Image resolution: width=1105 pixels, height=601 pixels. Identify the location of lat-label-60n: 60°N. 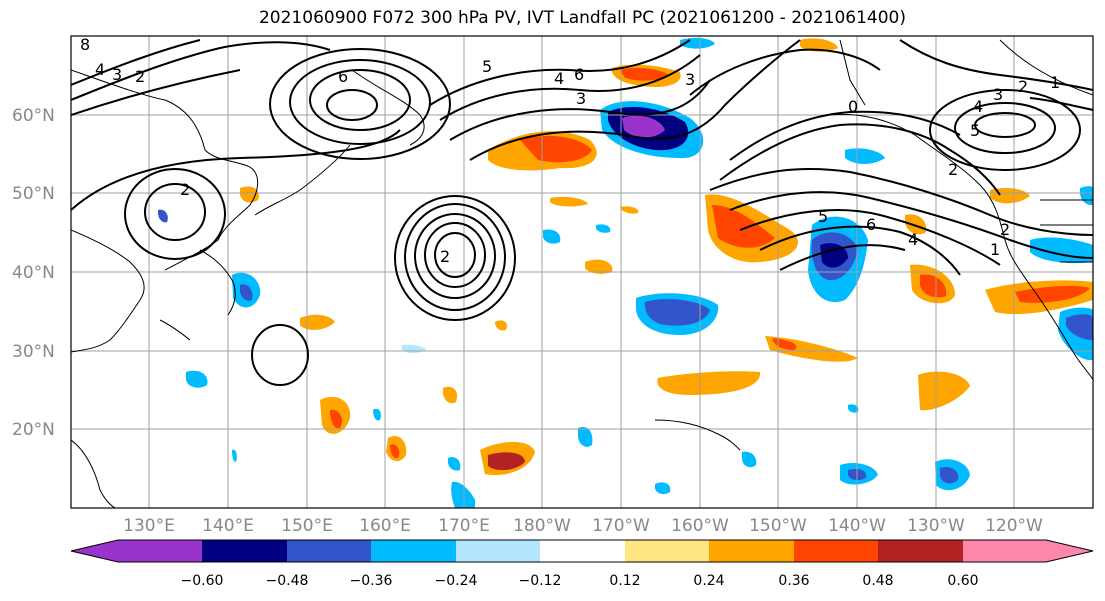
(33, 116).